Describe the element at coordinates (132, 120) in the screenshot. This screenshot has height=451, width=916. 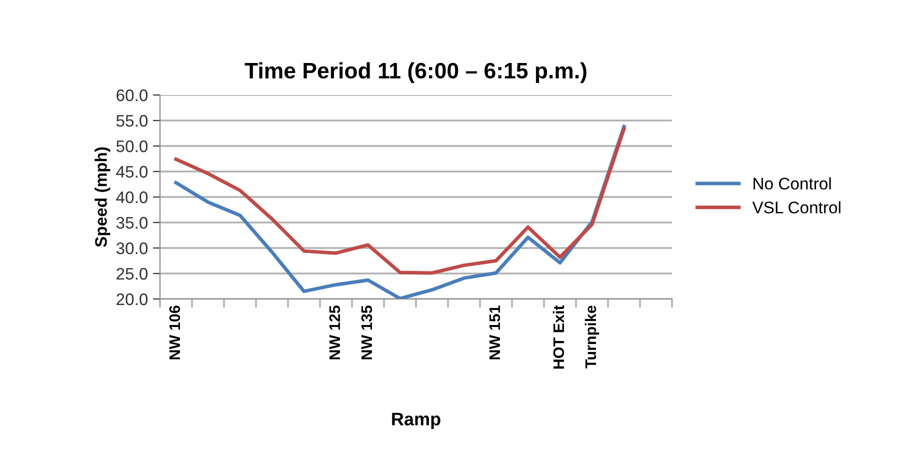
I see `y-tick-label: 55.0` at that location.